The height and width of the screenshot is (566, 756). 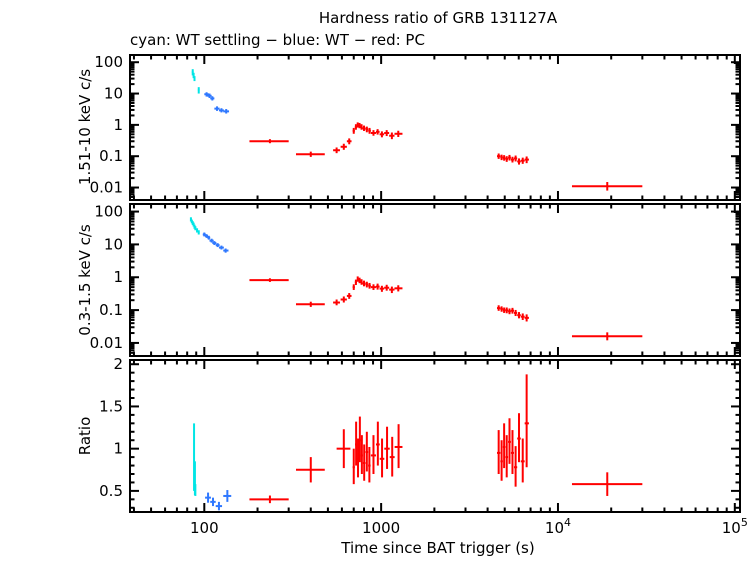 I want to click on ytick-label: 0.5, so click(x=111, y=491).